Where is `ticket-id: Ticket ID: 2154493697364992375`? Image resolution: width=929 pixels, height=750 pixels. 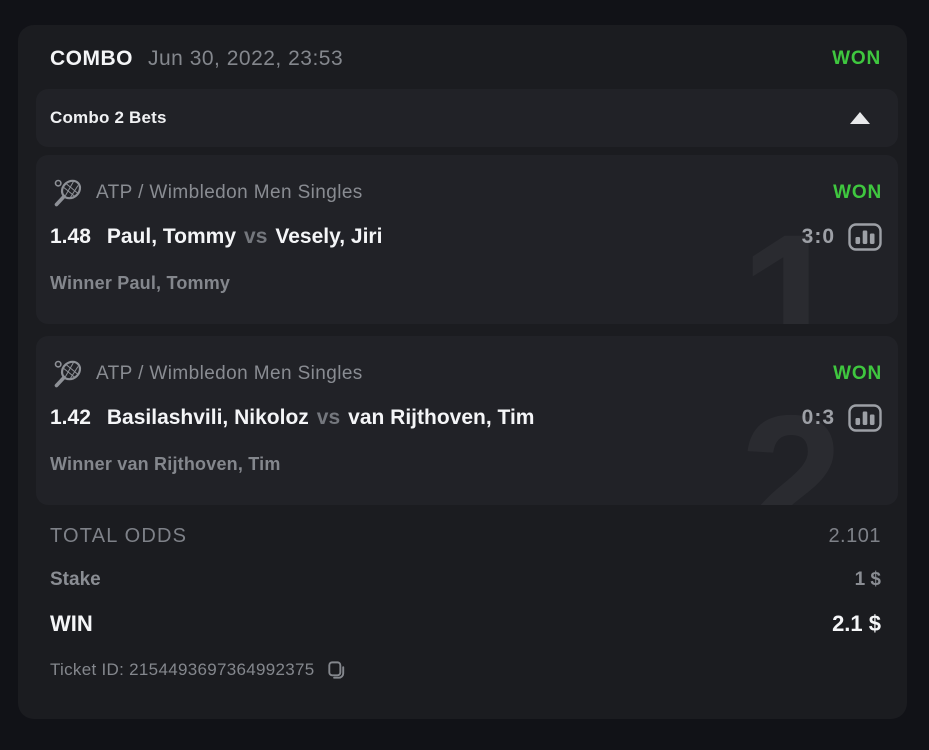
ticket-id: Ticket ID: 2154493697364992375 is located at coordinates (182, 669).